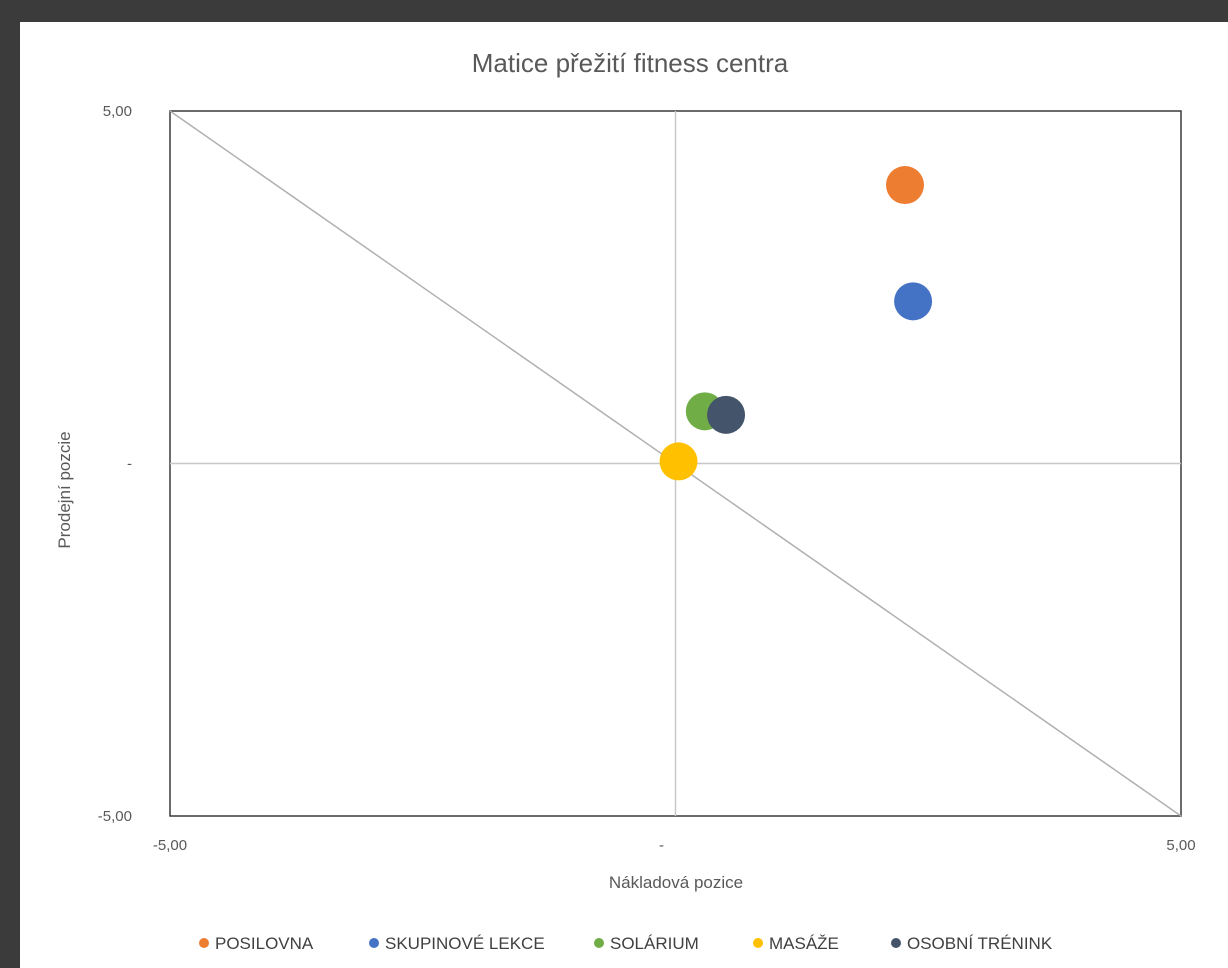  Describe the element at coordinates (1180, 845) in the screenshot. I see `x-tick-label: 5,00` at that location.